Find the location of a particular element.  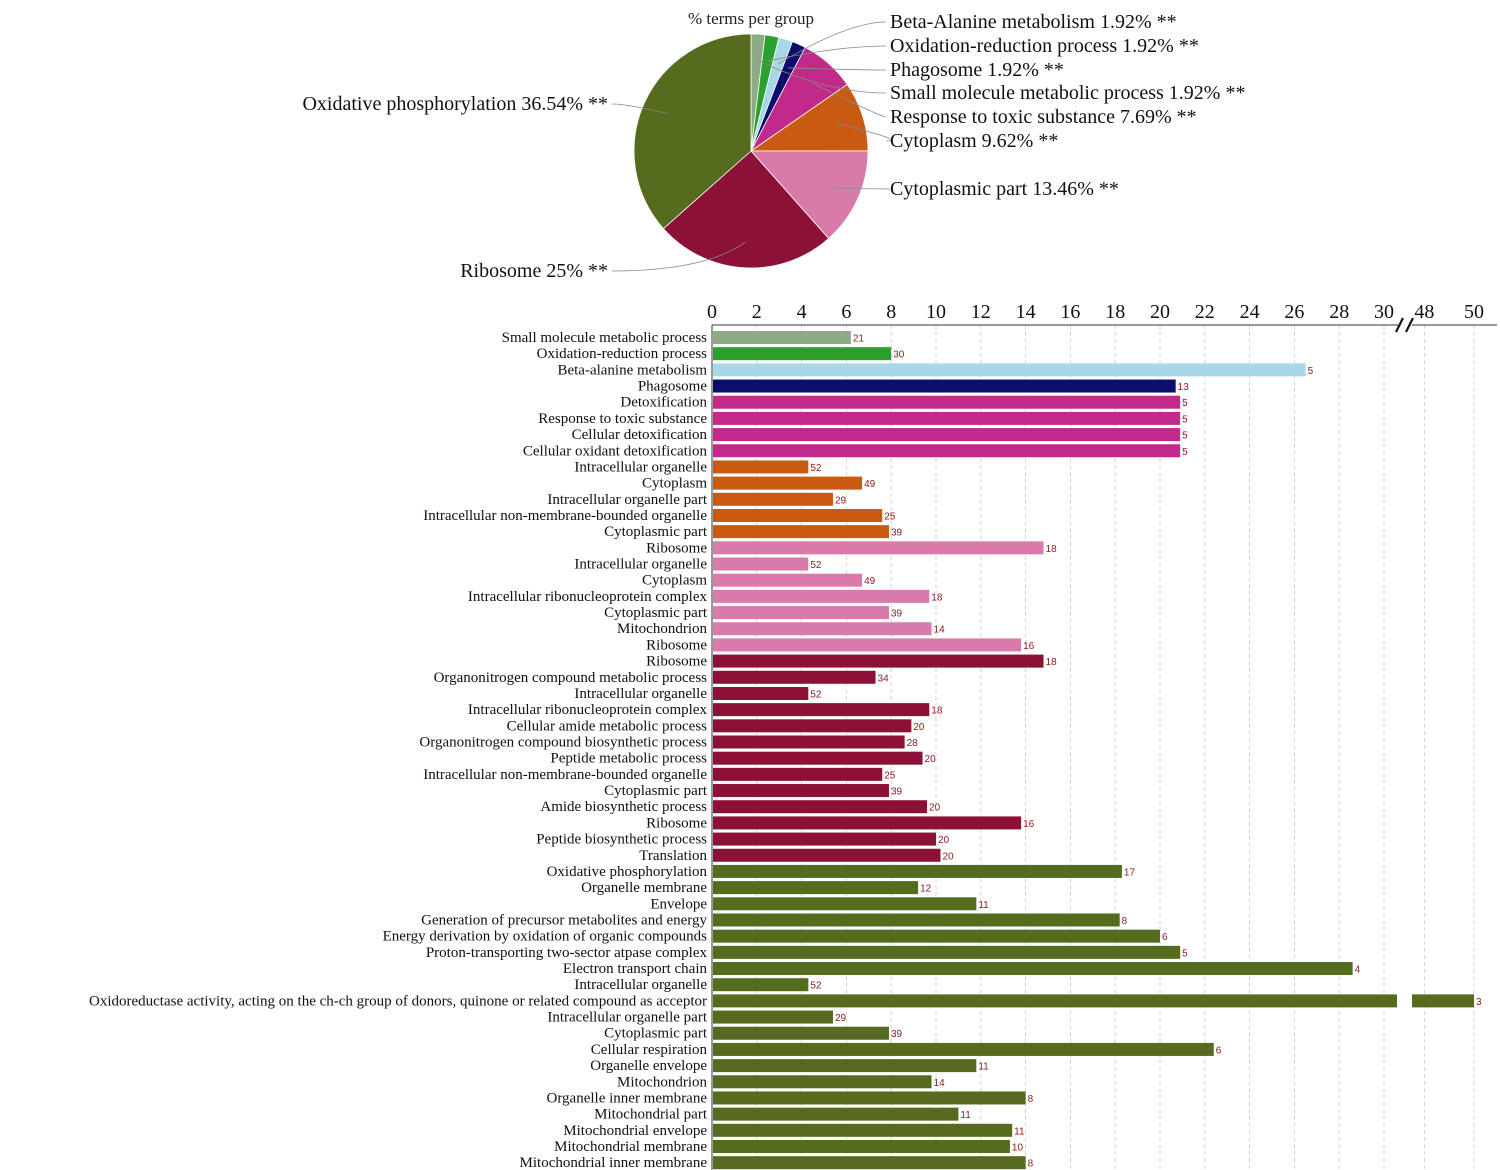

bar-label: Organelle membrane is located at coordinates (644, 888).